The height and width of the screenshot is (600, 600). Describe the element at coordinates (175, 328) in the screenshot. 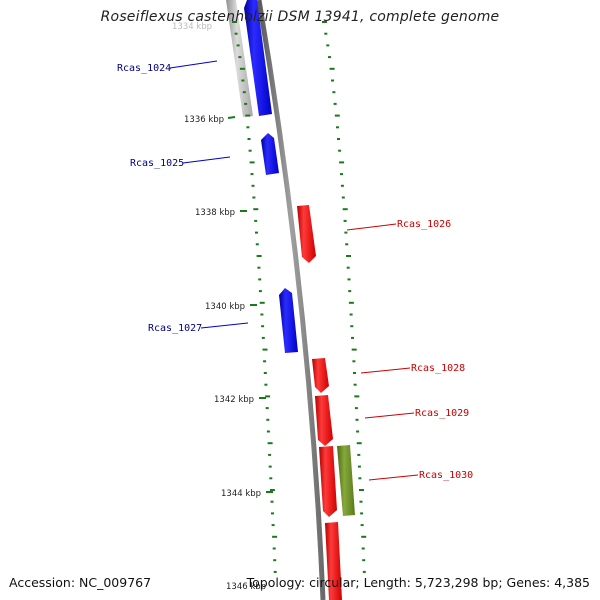

I see `gene-label-rcas-1027: Rcas_1027` at that location.